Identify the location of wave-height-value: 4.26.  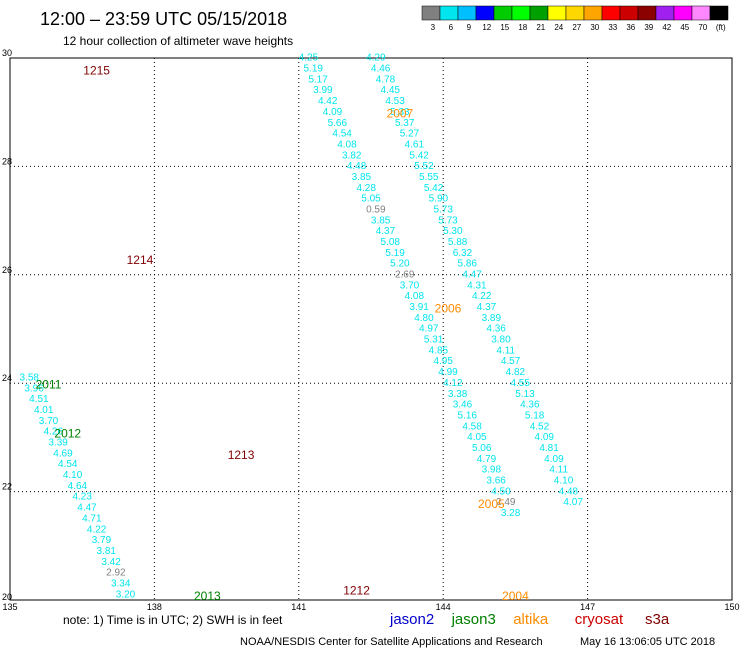
(54, 432).